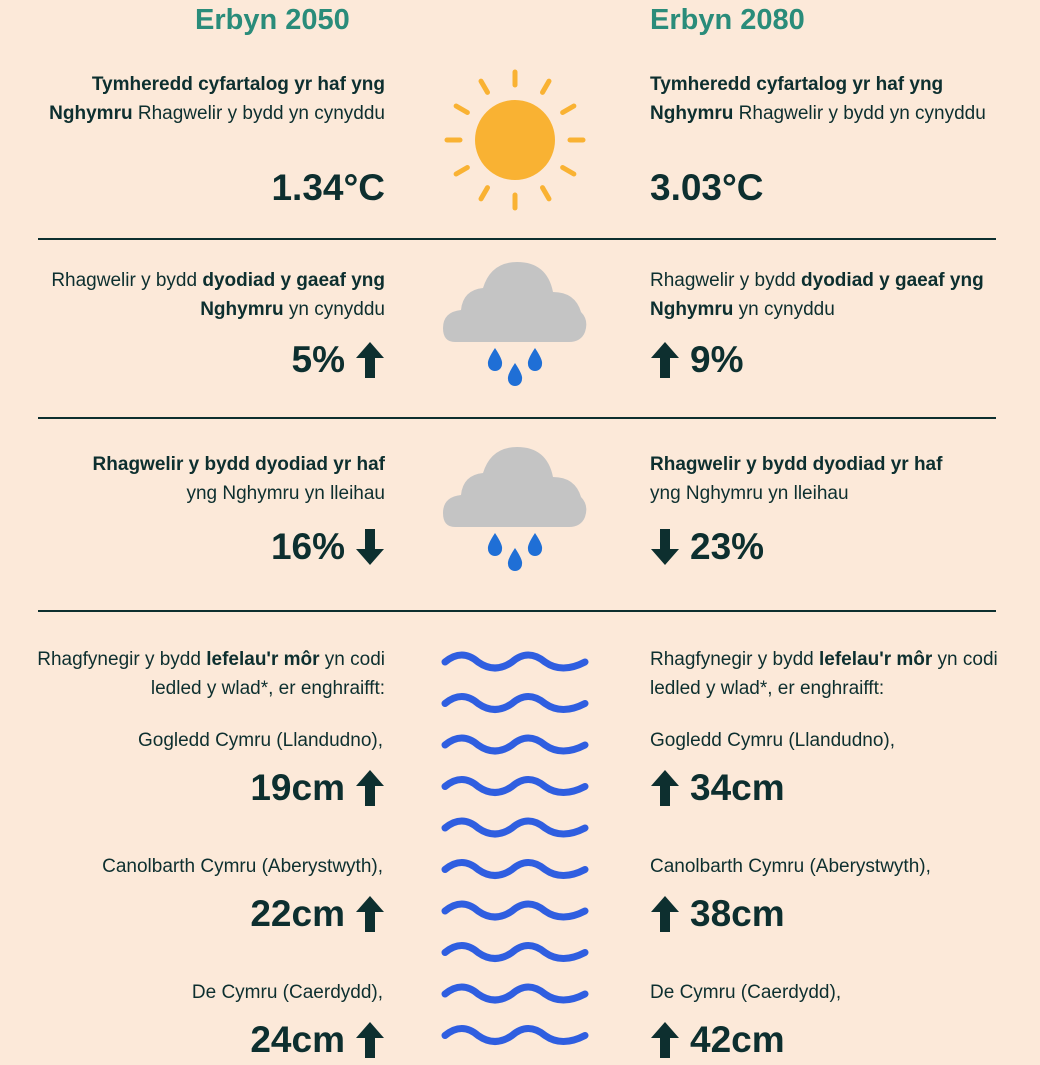  What do you see at coordinates (515, 140) in the screenshot?
I see `sun` at bounding box center [515, 140].